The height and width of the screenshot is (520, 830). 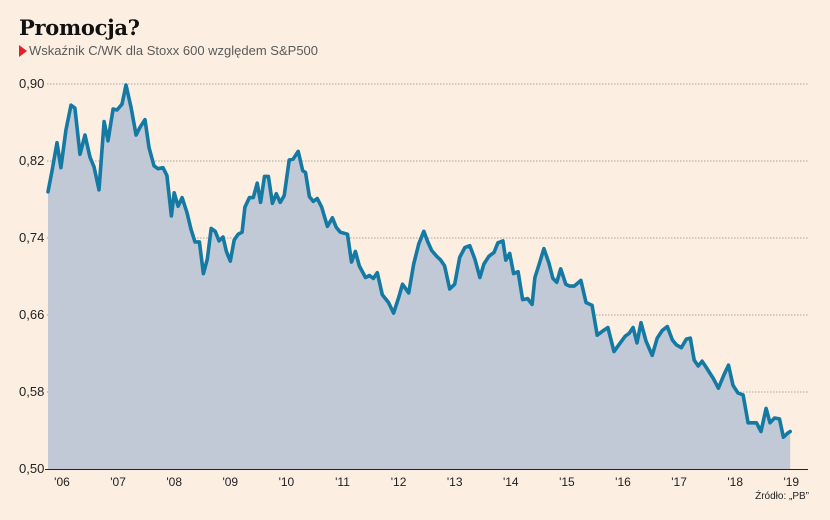 I want to click on x-tick-label: '16, so click(x=623, y=482).